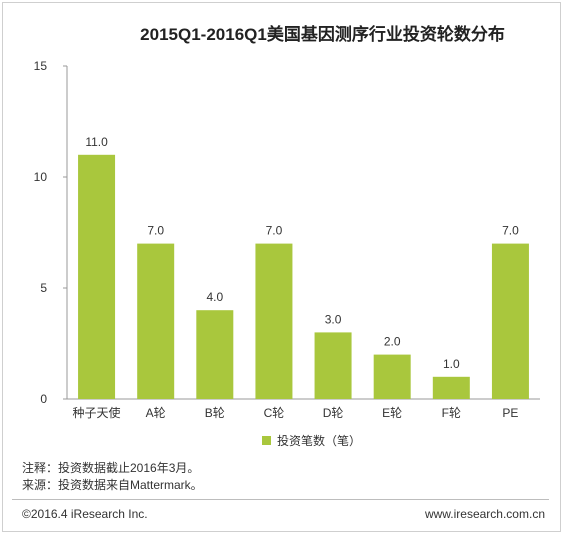  I want to click on footer-divider, so click(280, 499).